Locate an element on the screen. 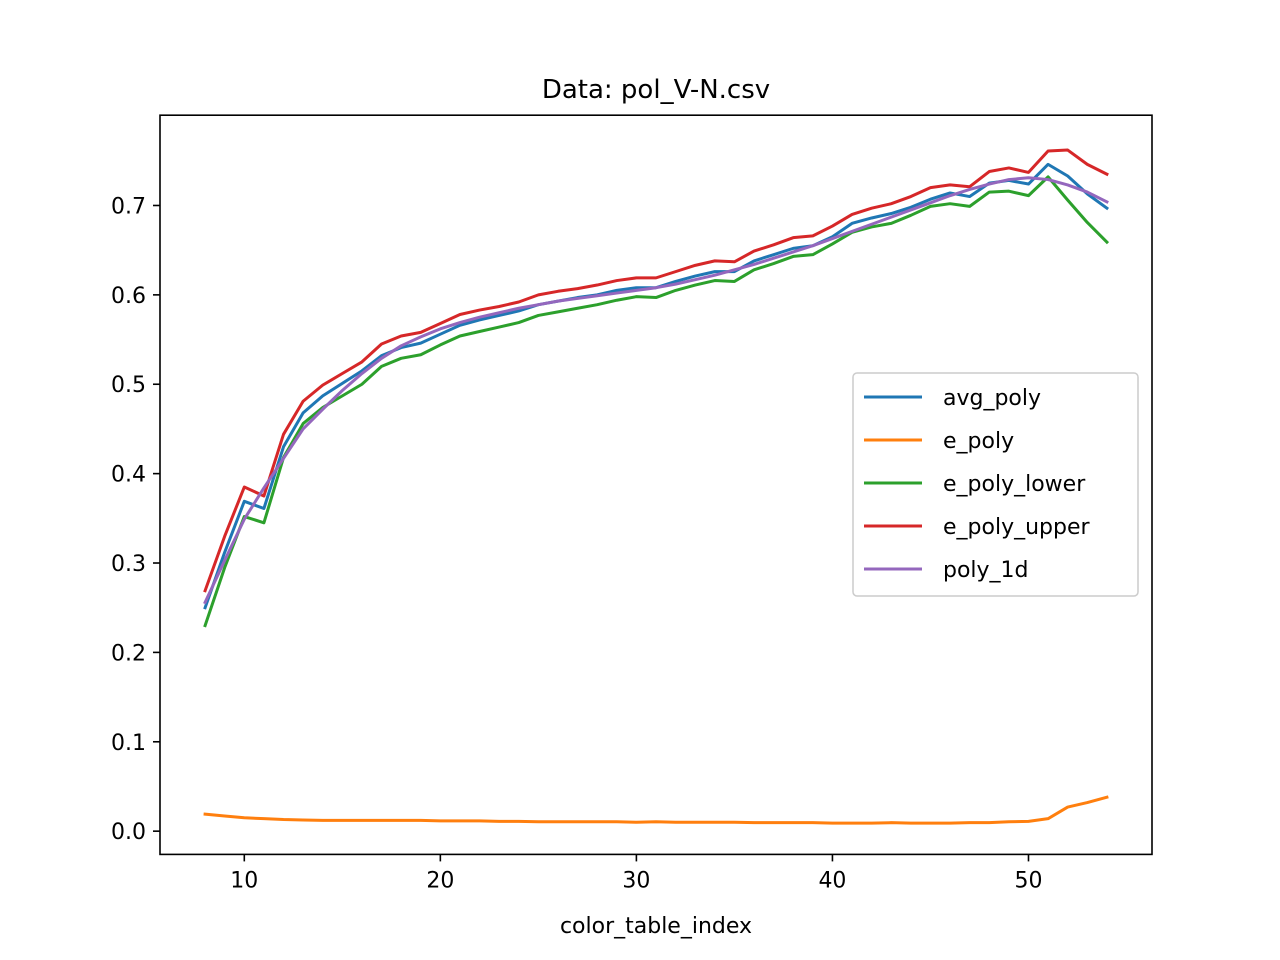 This screenshot has height=960, width=1280. y-tick-label: 0.4 is located at coordinates (128, 475).